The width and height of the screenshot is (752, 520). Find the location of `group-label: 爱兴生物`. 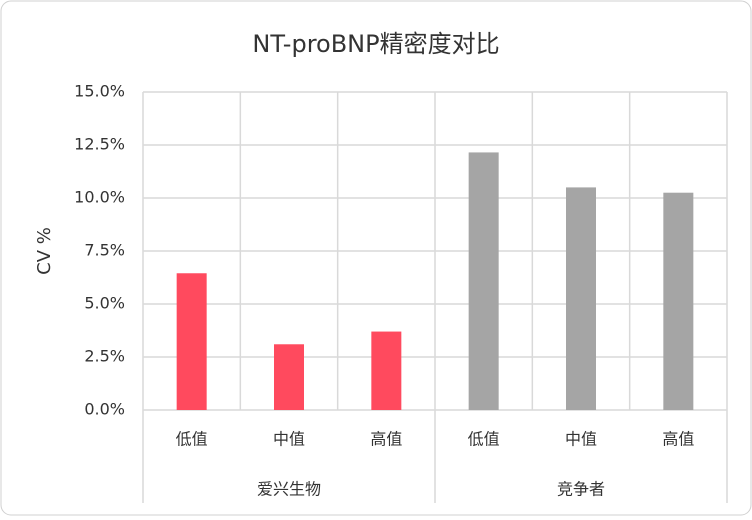

group-label: 爱兴生物 is located at coordinates (289, 489).